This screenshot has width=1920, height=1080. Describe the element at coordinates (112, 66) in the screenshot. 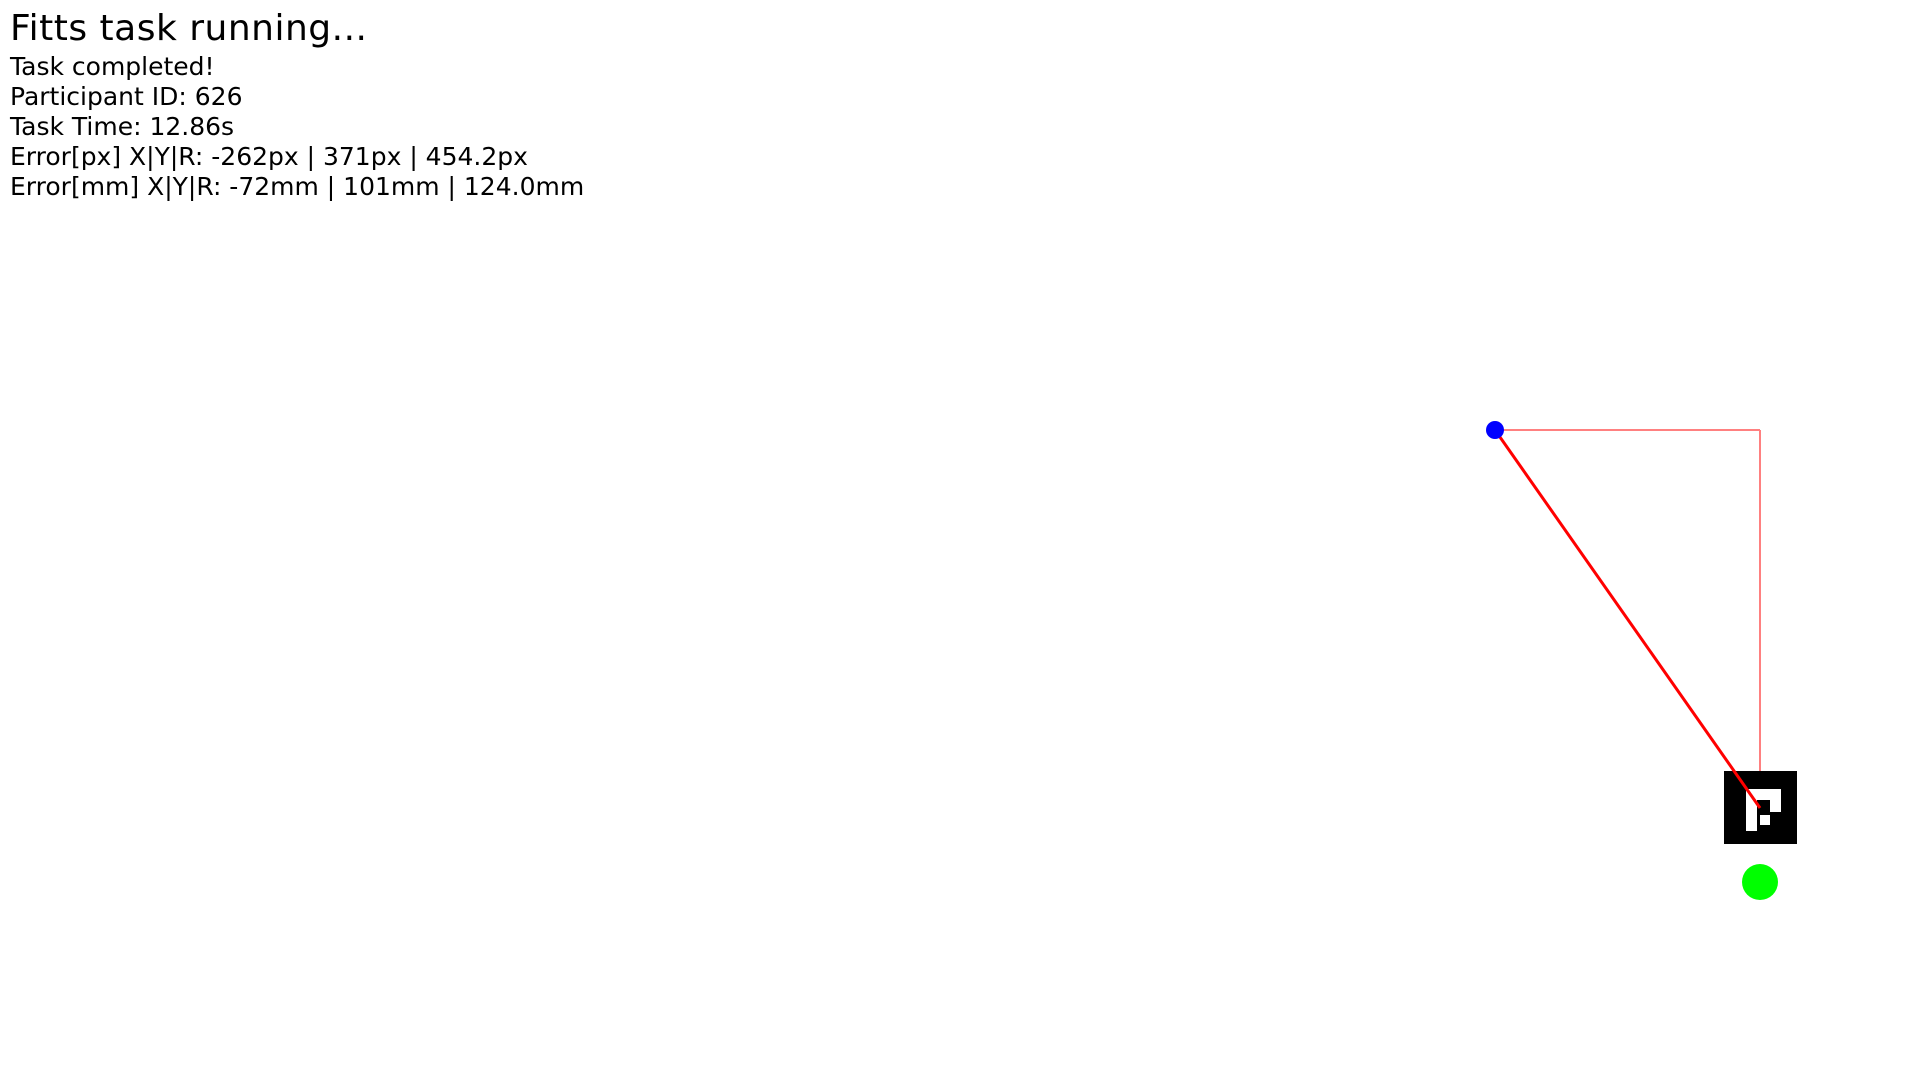

I see `task-completed-text: Task completed!` at that location.